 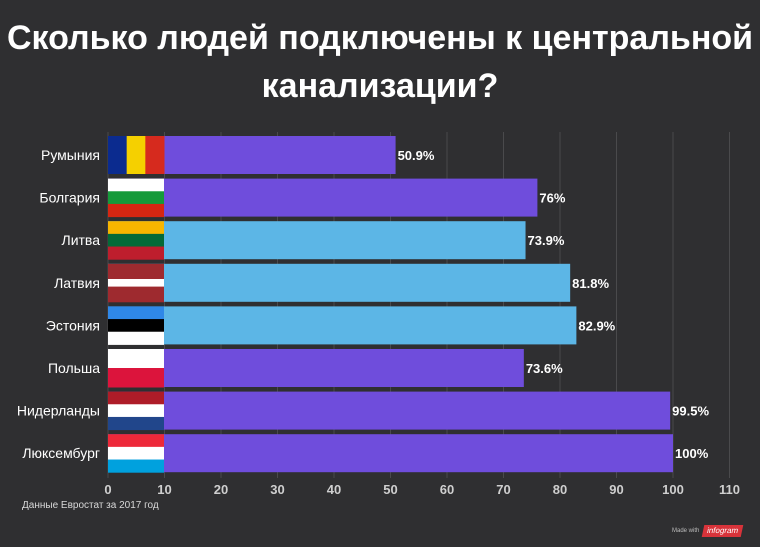 What do you see at coordinates (616, 489) in the screenshot?
I see `x-tick-label-9: 90` at bounding box center [616, 489].